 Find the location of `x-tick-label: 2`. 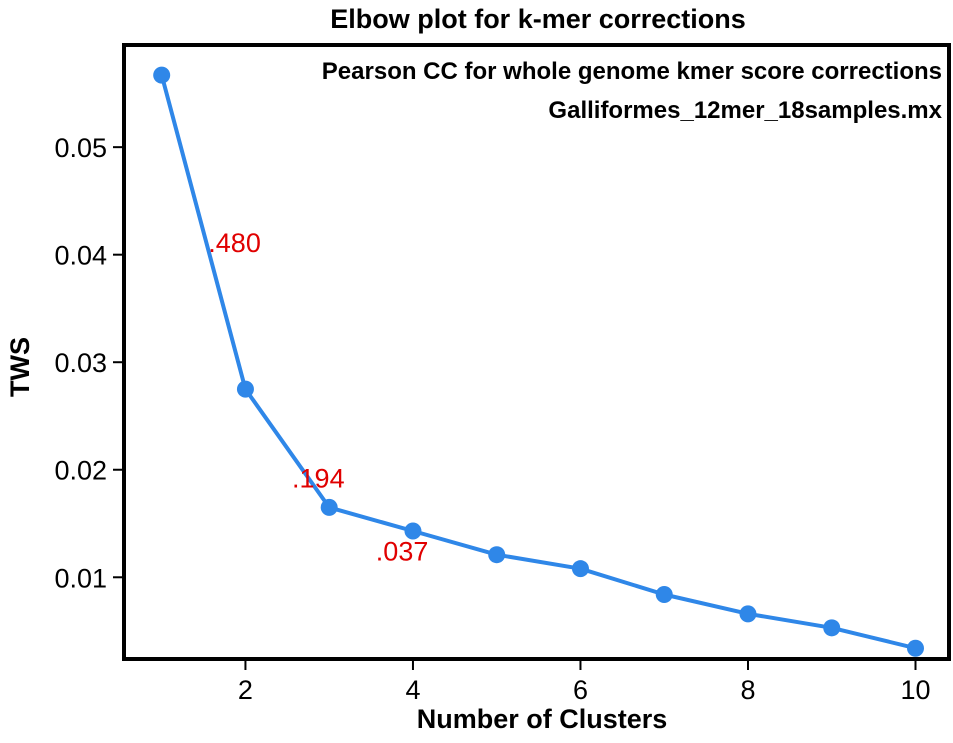

x-tick-label: 2 is located at coordinates (245, 690).